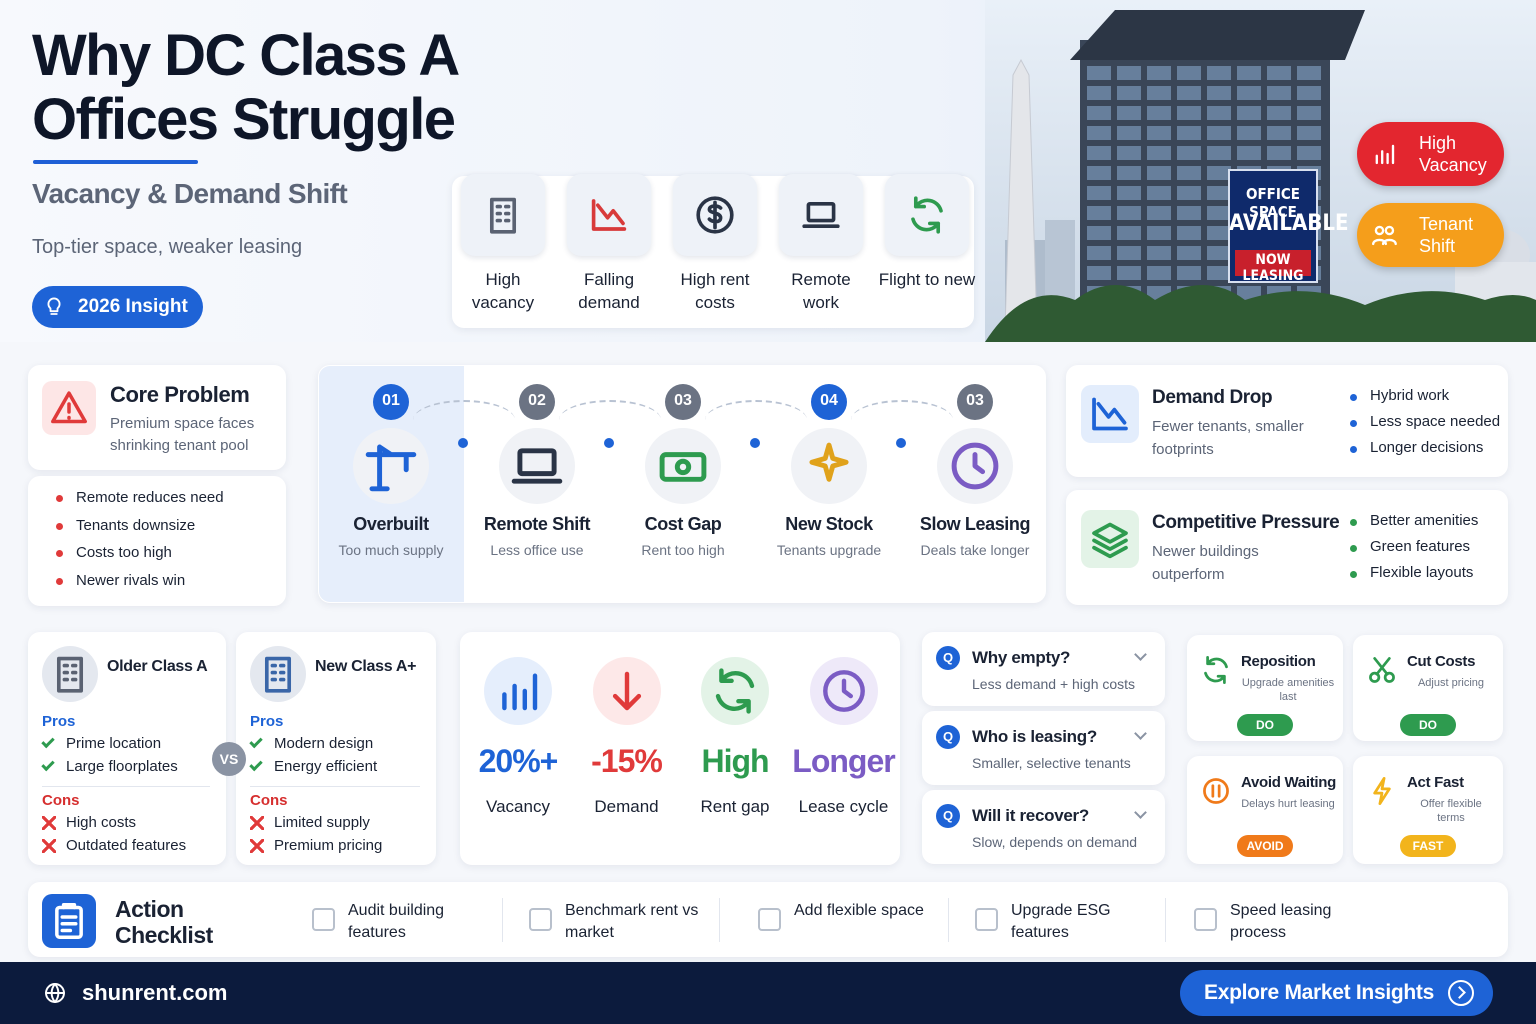  What do you see at coordinates (1061, 921) in the screenshot?
I see `checklist-item: Upgrade ESG features` at bounding box center [1061, 921].